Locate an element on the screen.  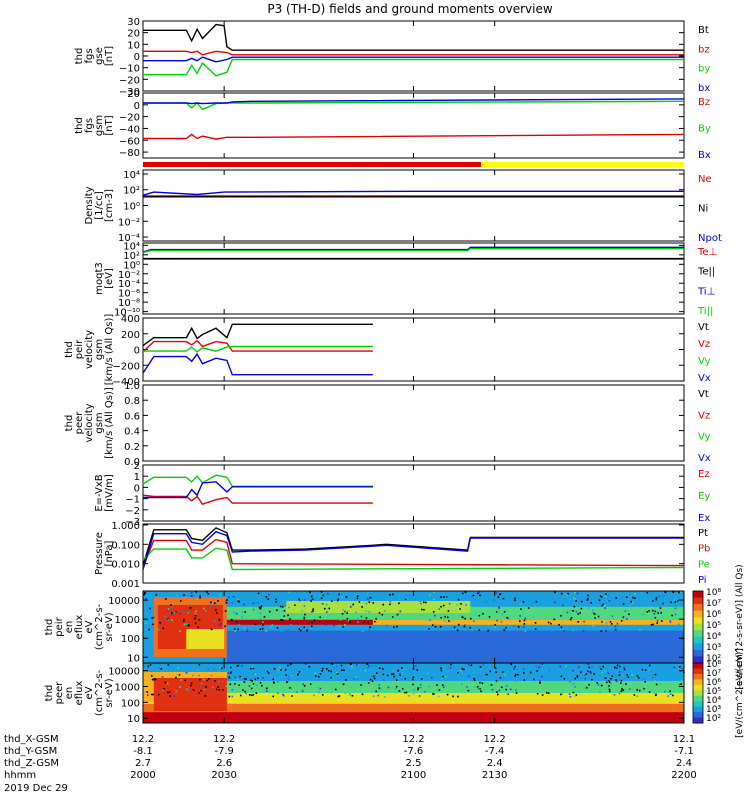
colorbar-tick-label: 10⁷ is located at coordinates (713, 674).